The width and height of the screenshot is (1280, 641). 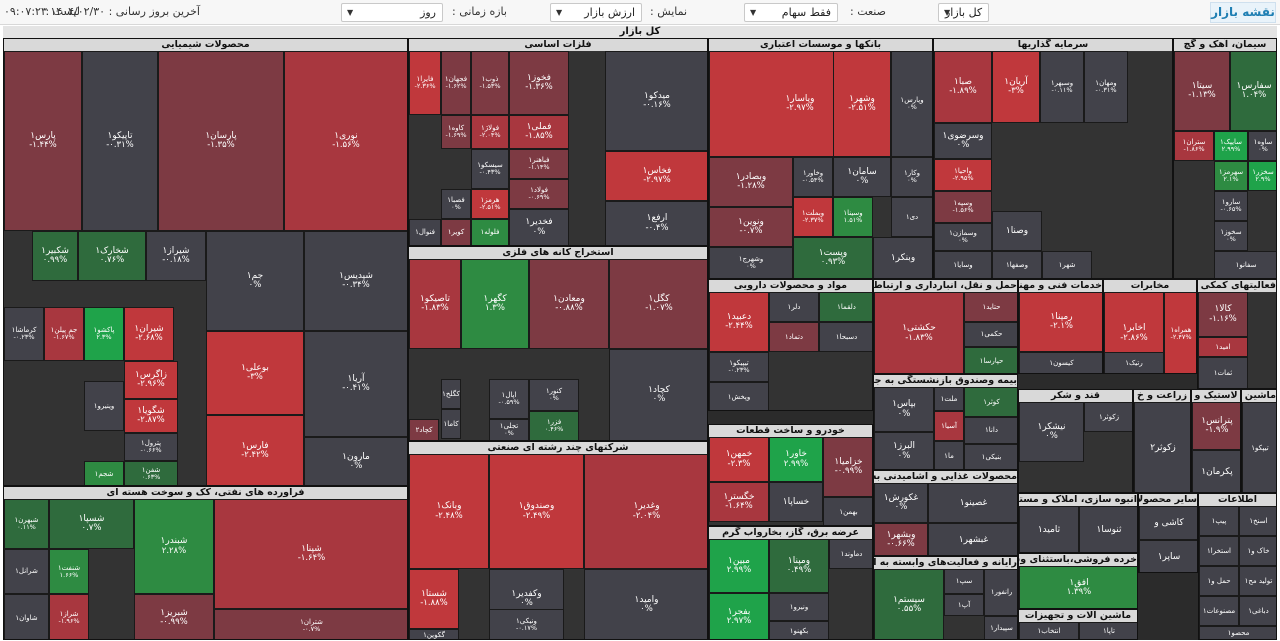 What do you see at coordinates (509, 399) in the screenshot?
I see `stock-tile: اپال۱ -۰.۵۹%` at bounding box center [509, 399].